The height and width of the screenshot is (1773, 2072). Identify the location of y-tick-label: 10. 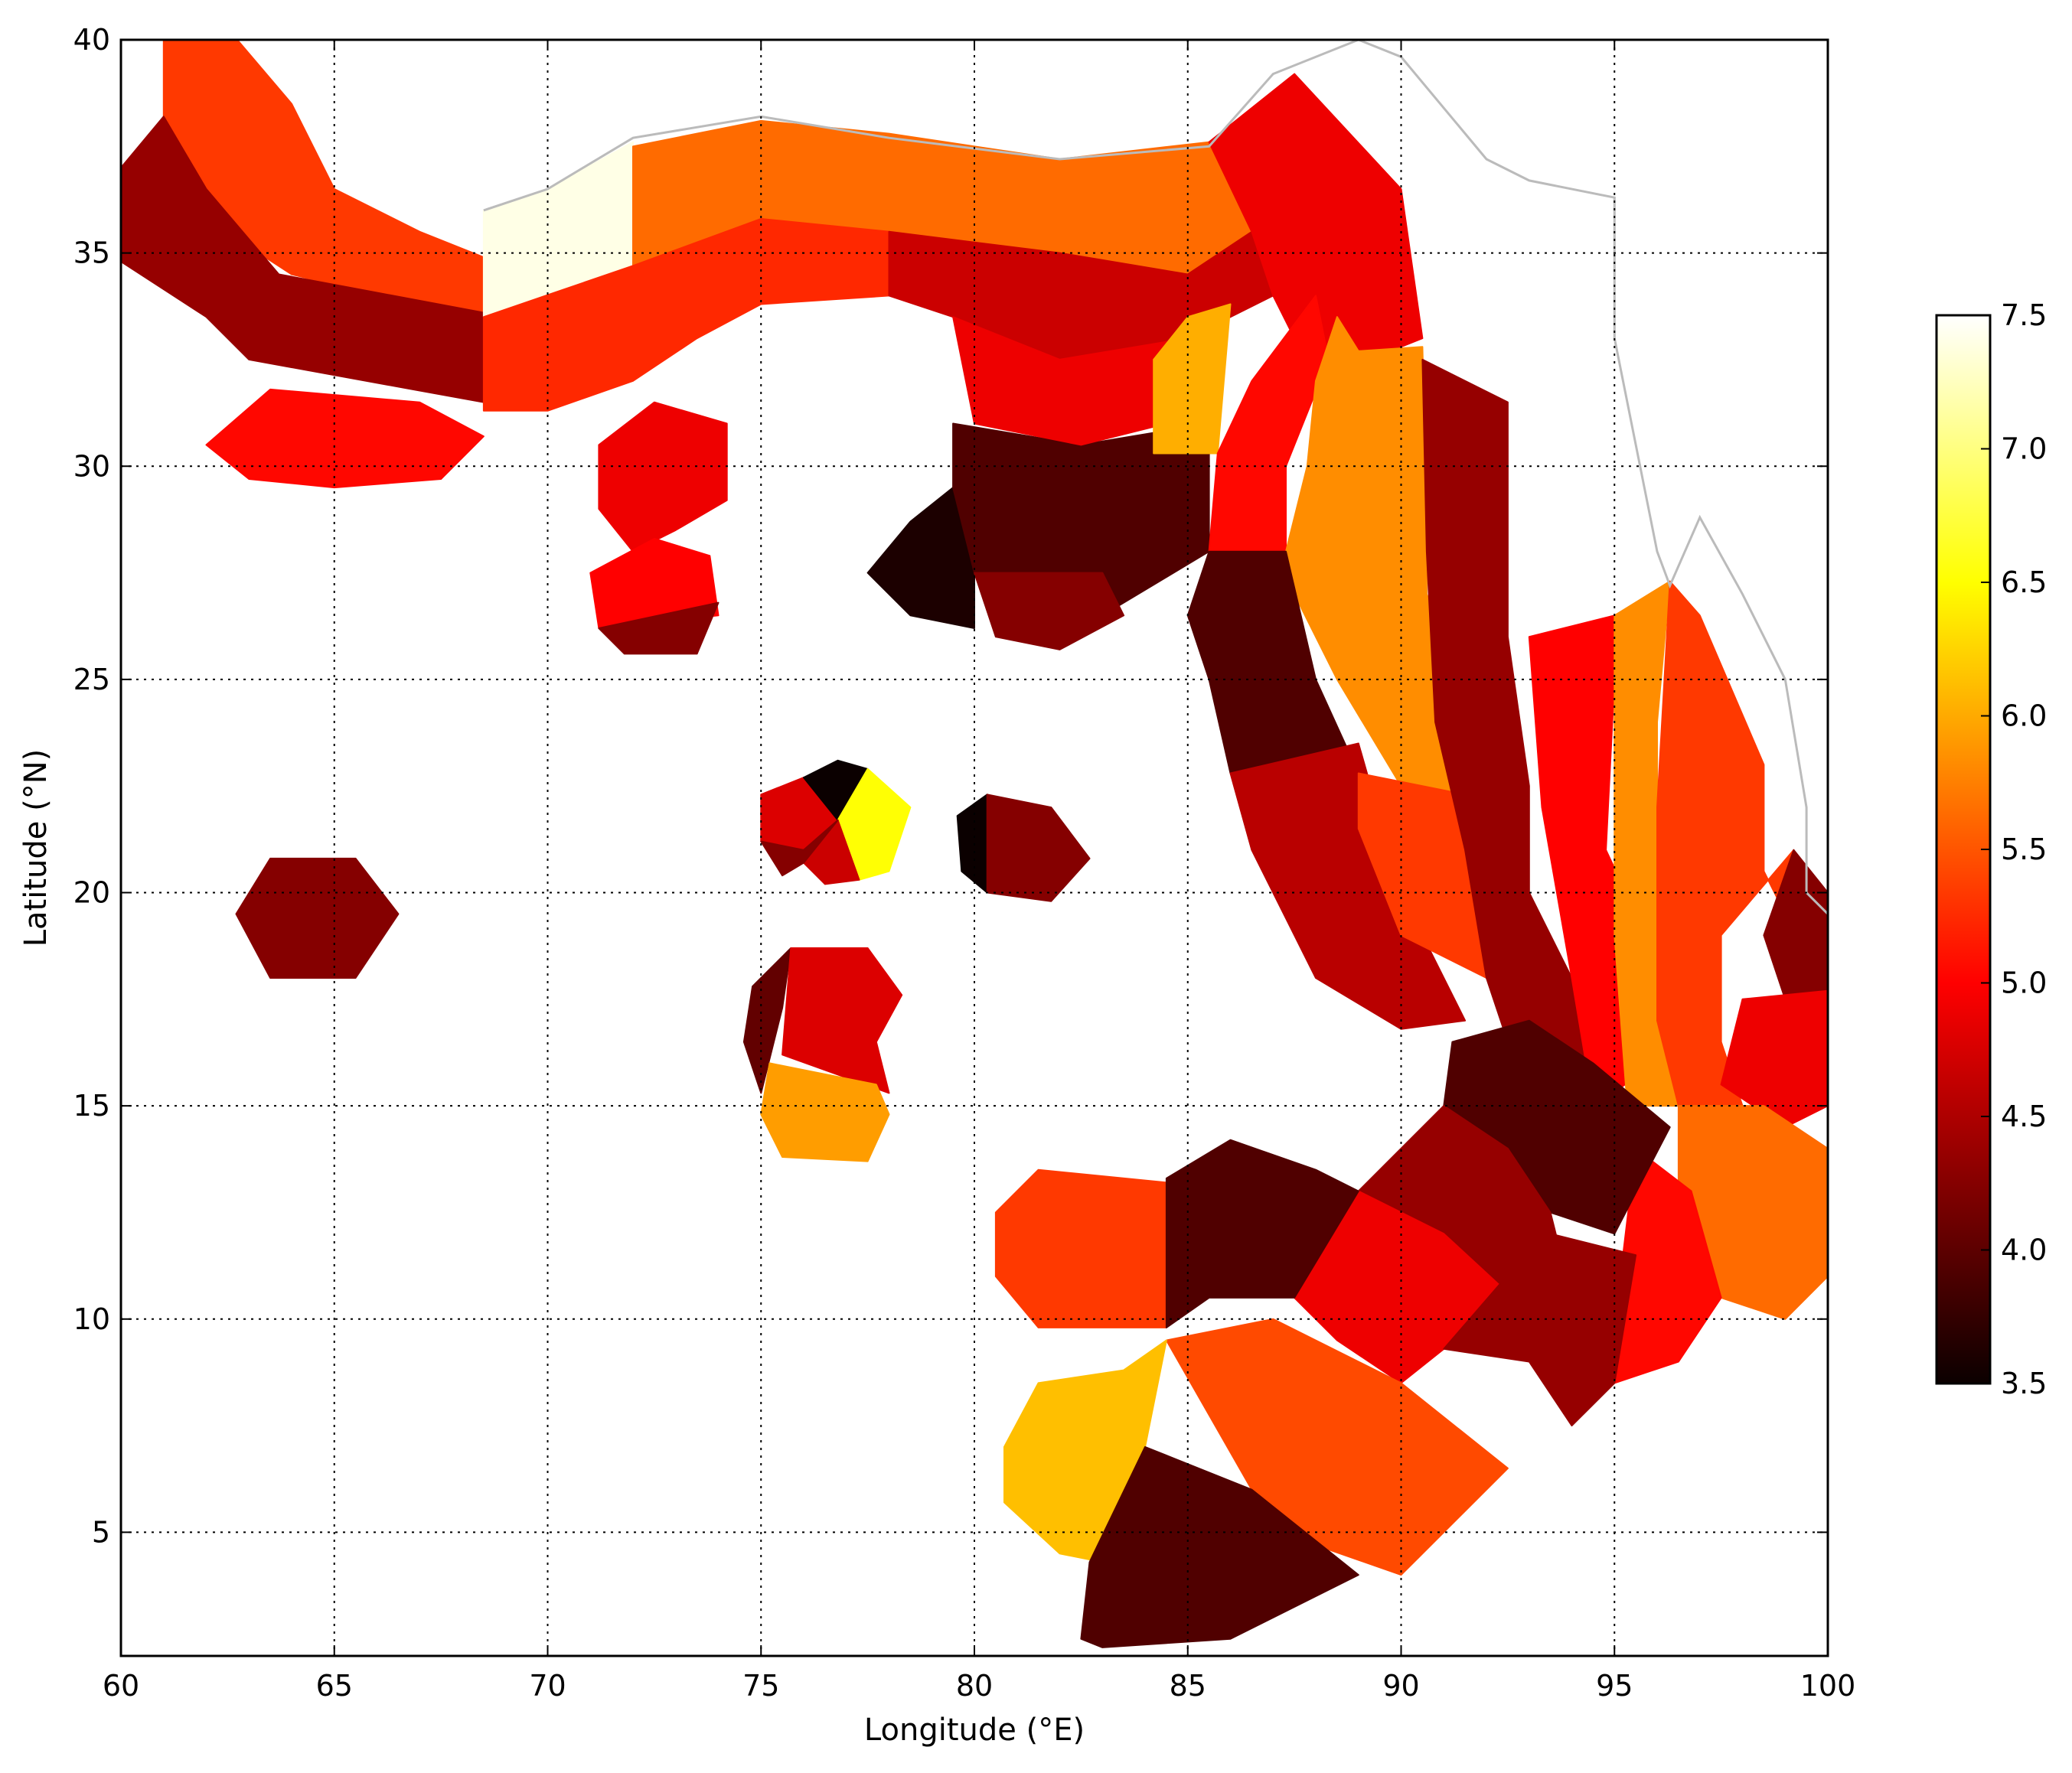
(91, 1319).